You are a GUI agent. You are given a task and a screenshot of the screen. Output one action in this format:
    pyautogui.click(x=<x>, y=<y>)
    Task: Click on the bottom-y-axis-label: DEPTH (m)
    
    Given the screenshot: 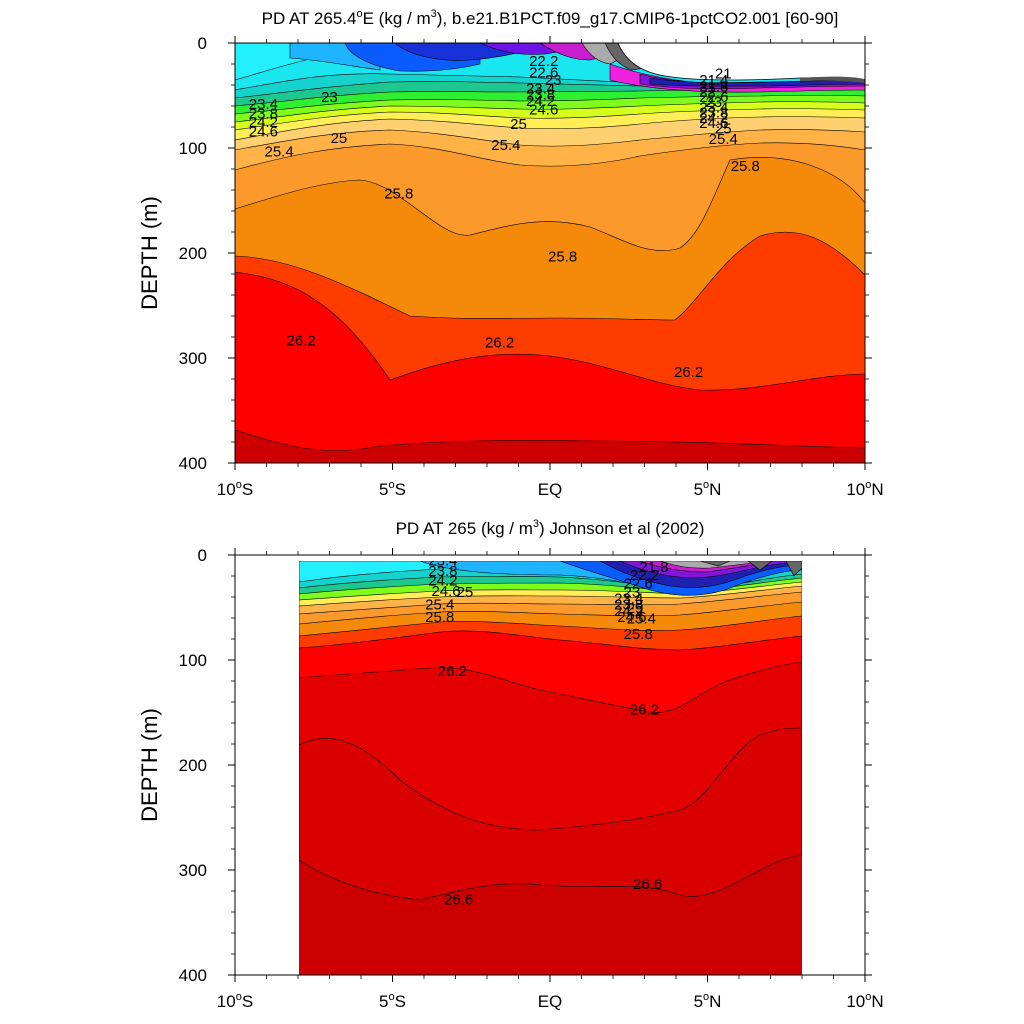 What is the action you would take?
    pyautogui.click(x=149, y=765)
    